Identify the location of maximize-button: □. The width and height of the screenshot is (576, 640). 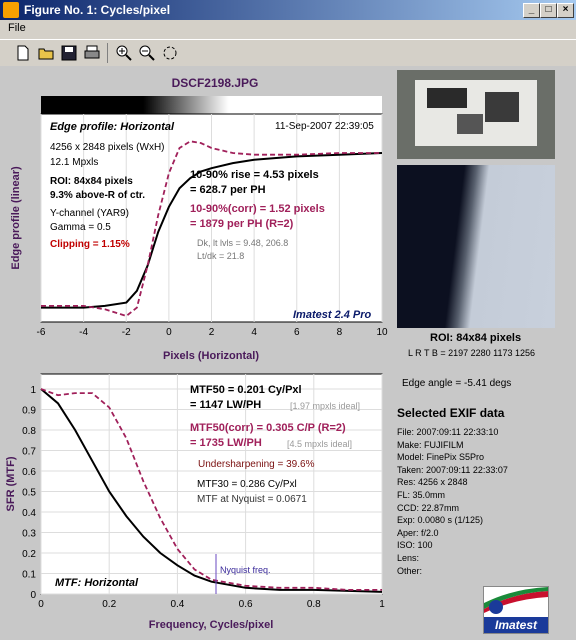
(548, 10).